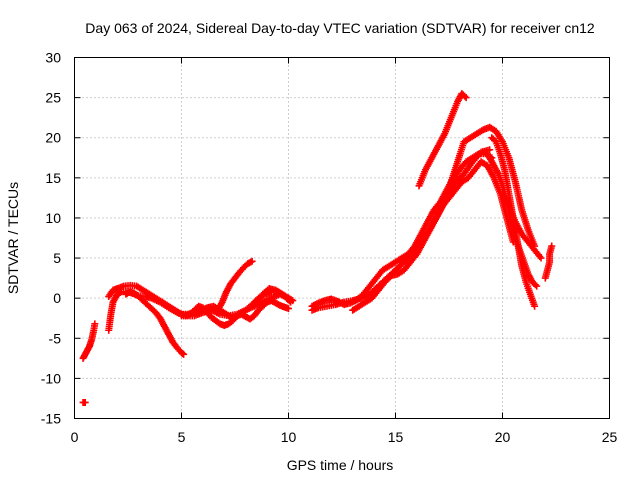 This screenshot has width=640, height=480. Describe the element at coordinates (53, 218) in the screenshot. I see `y-tick-label: 10` at that location.